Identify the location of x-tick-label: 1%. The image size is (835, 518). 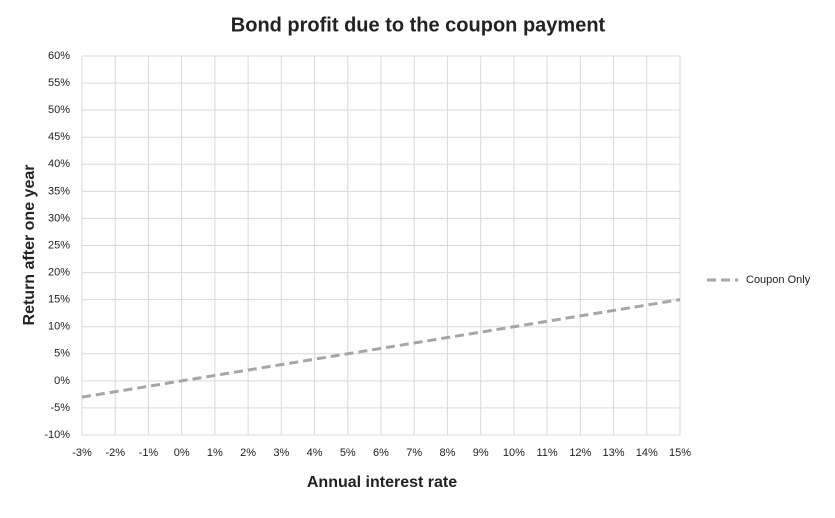
(215, 453).